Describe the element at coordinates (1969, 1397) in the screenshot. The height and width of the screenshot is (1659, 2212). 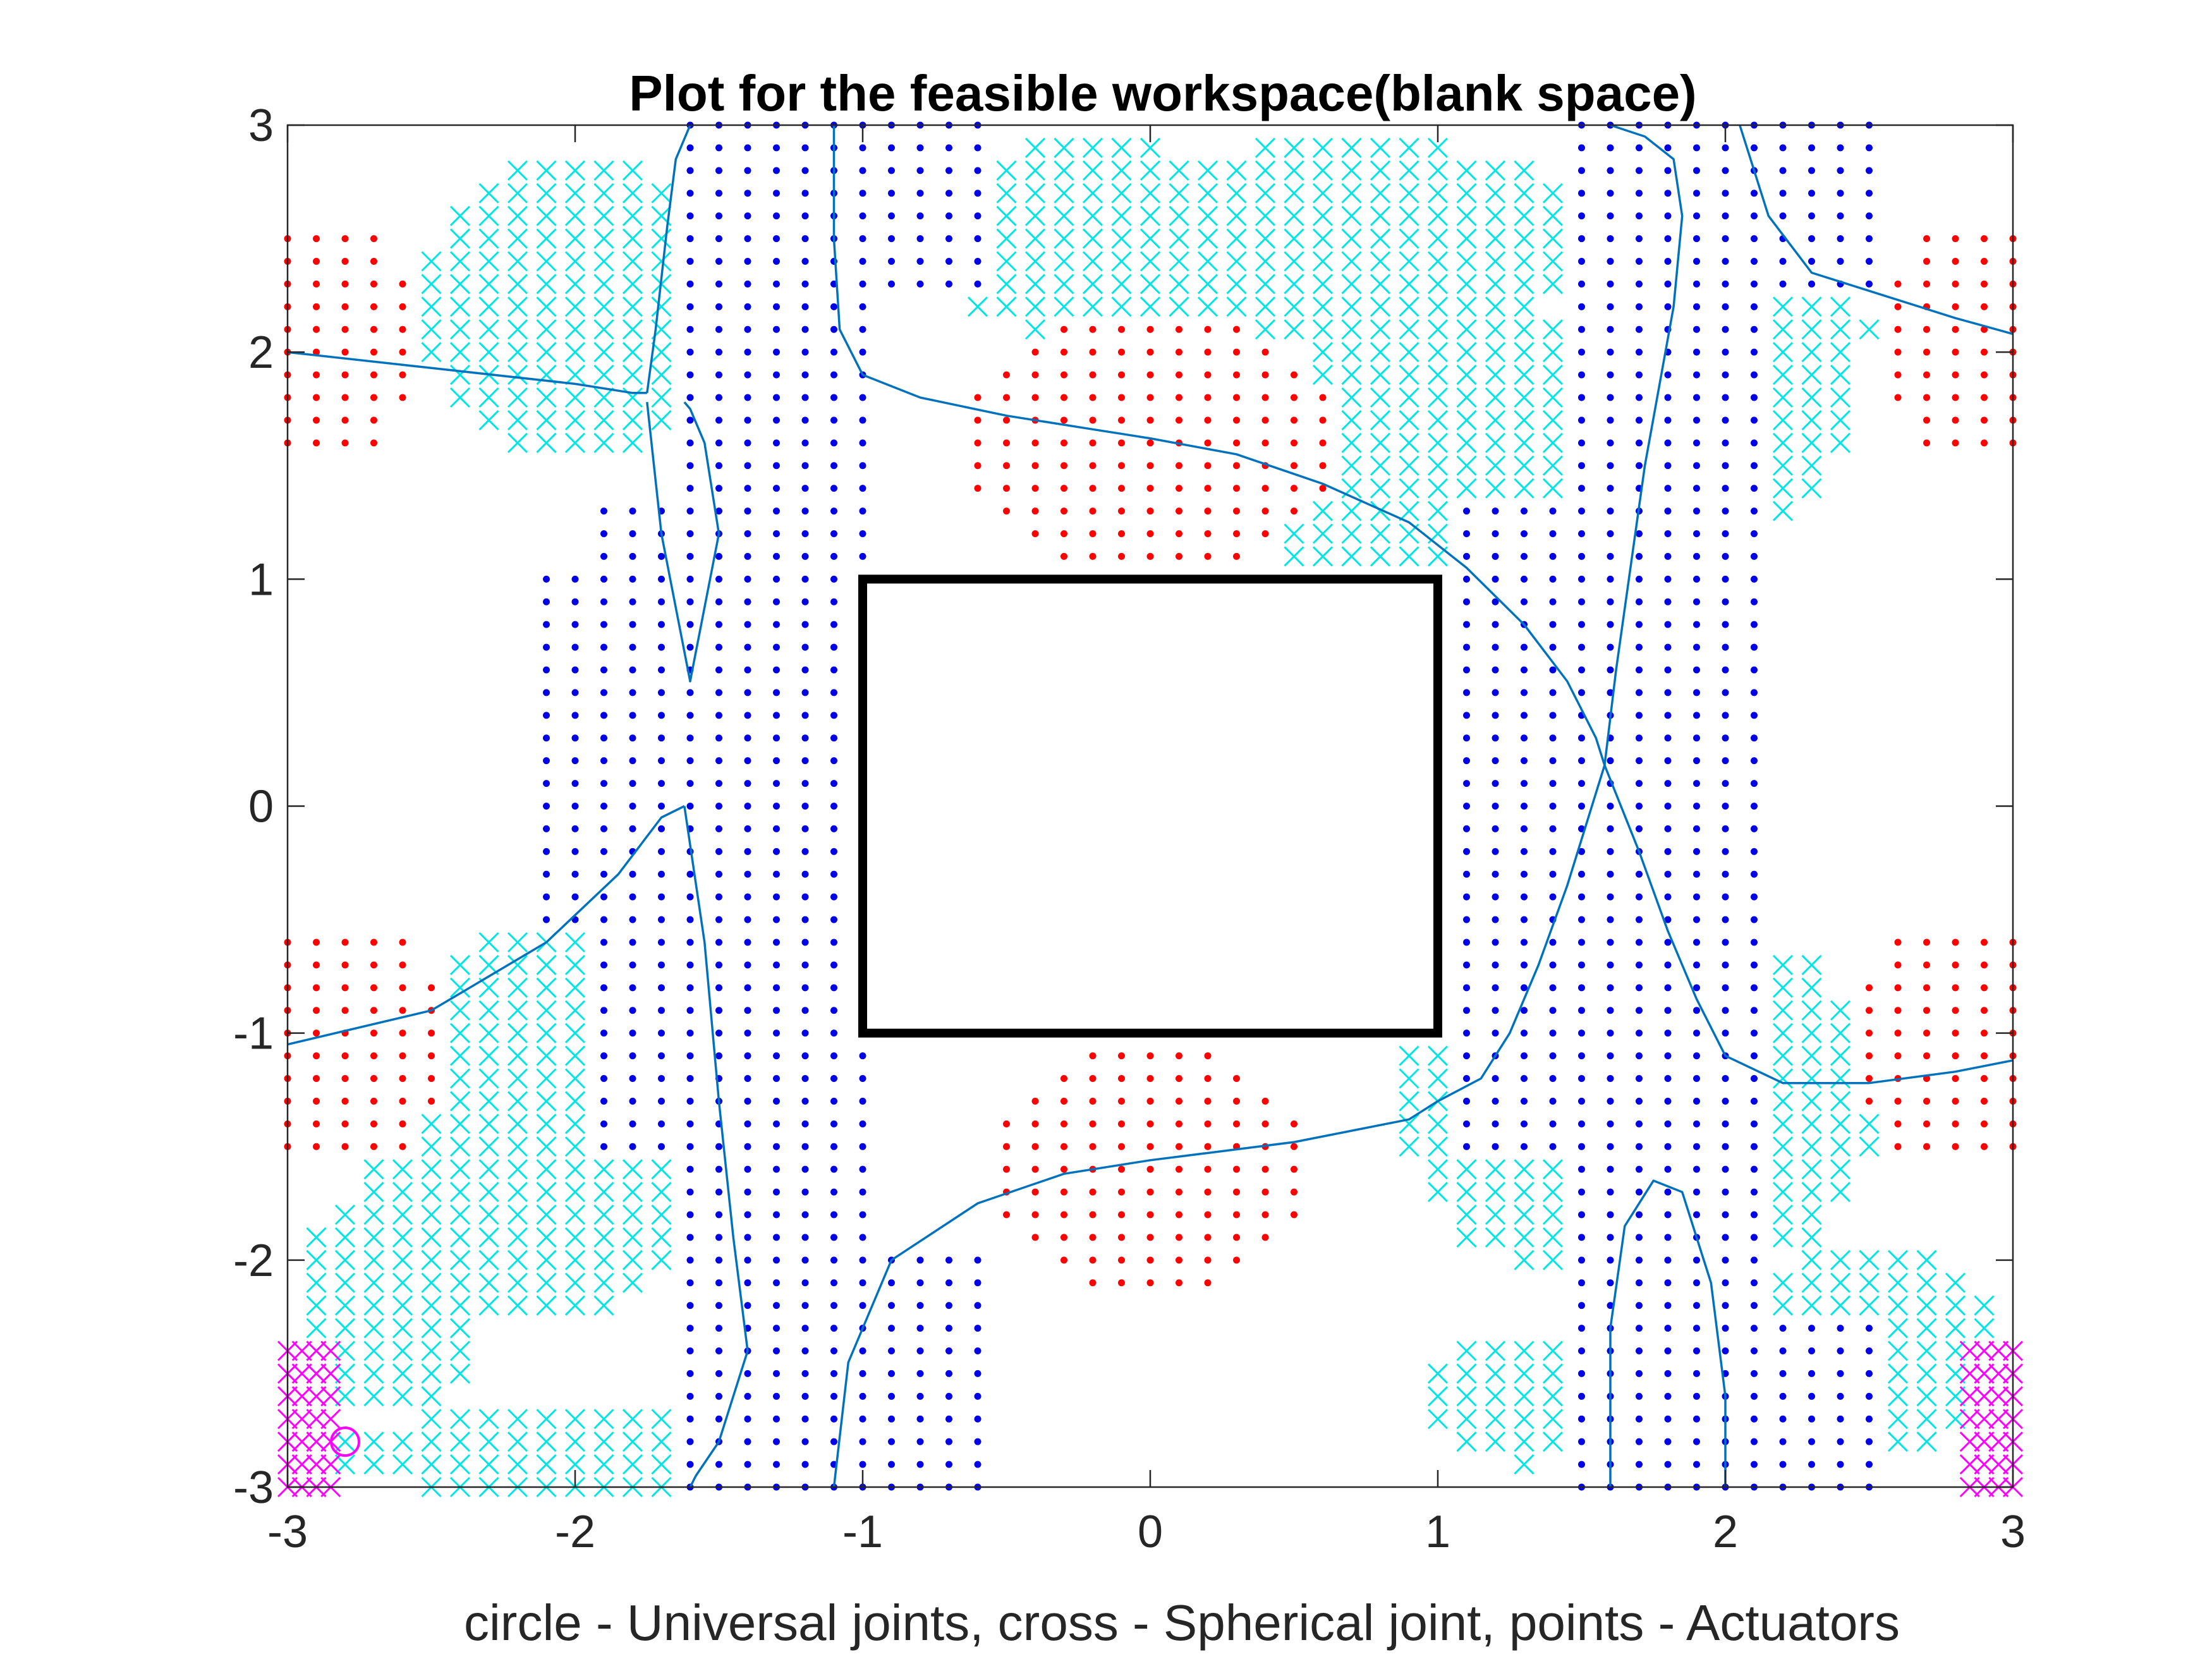
I see `magenta-cross` at that location.